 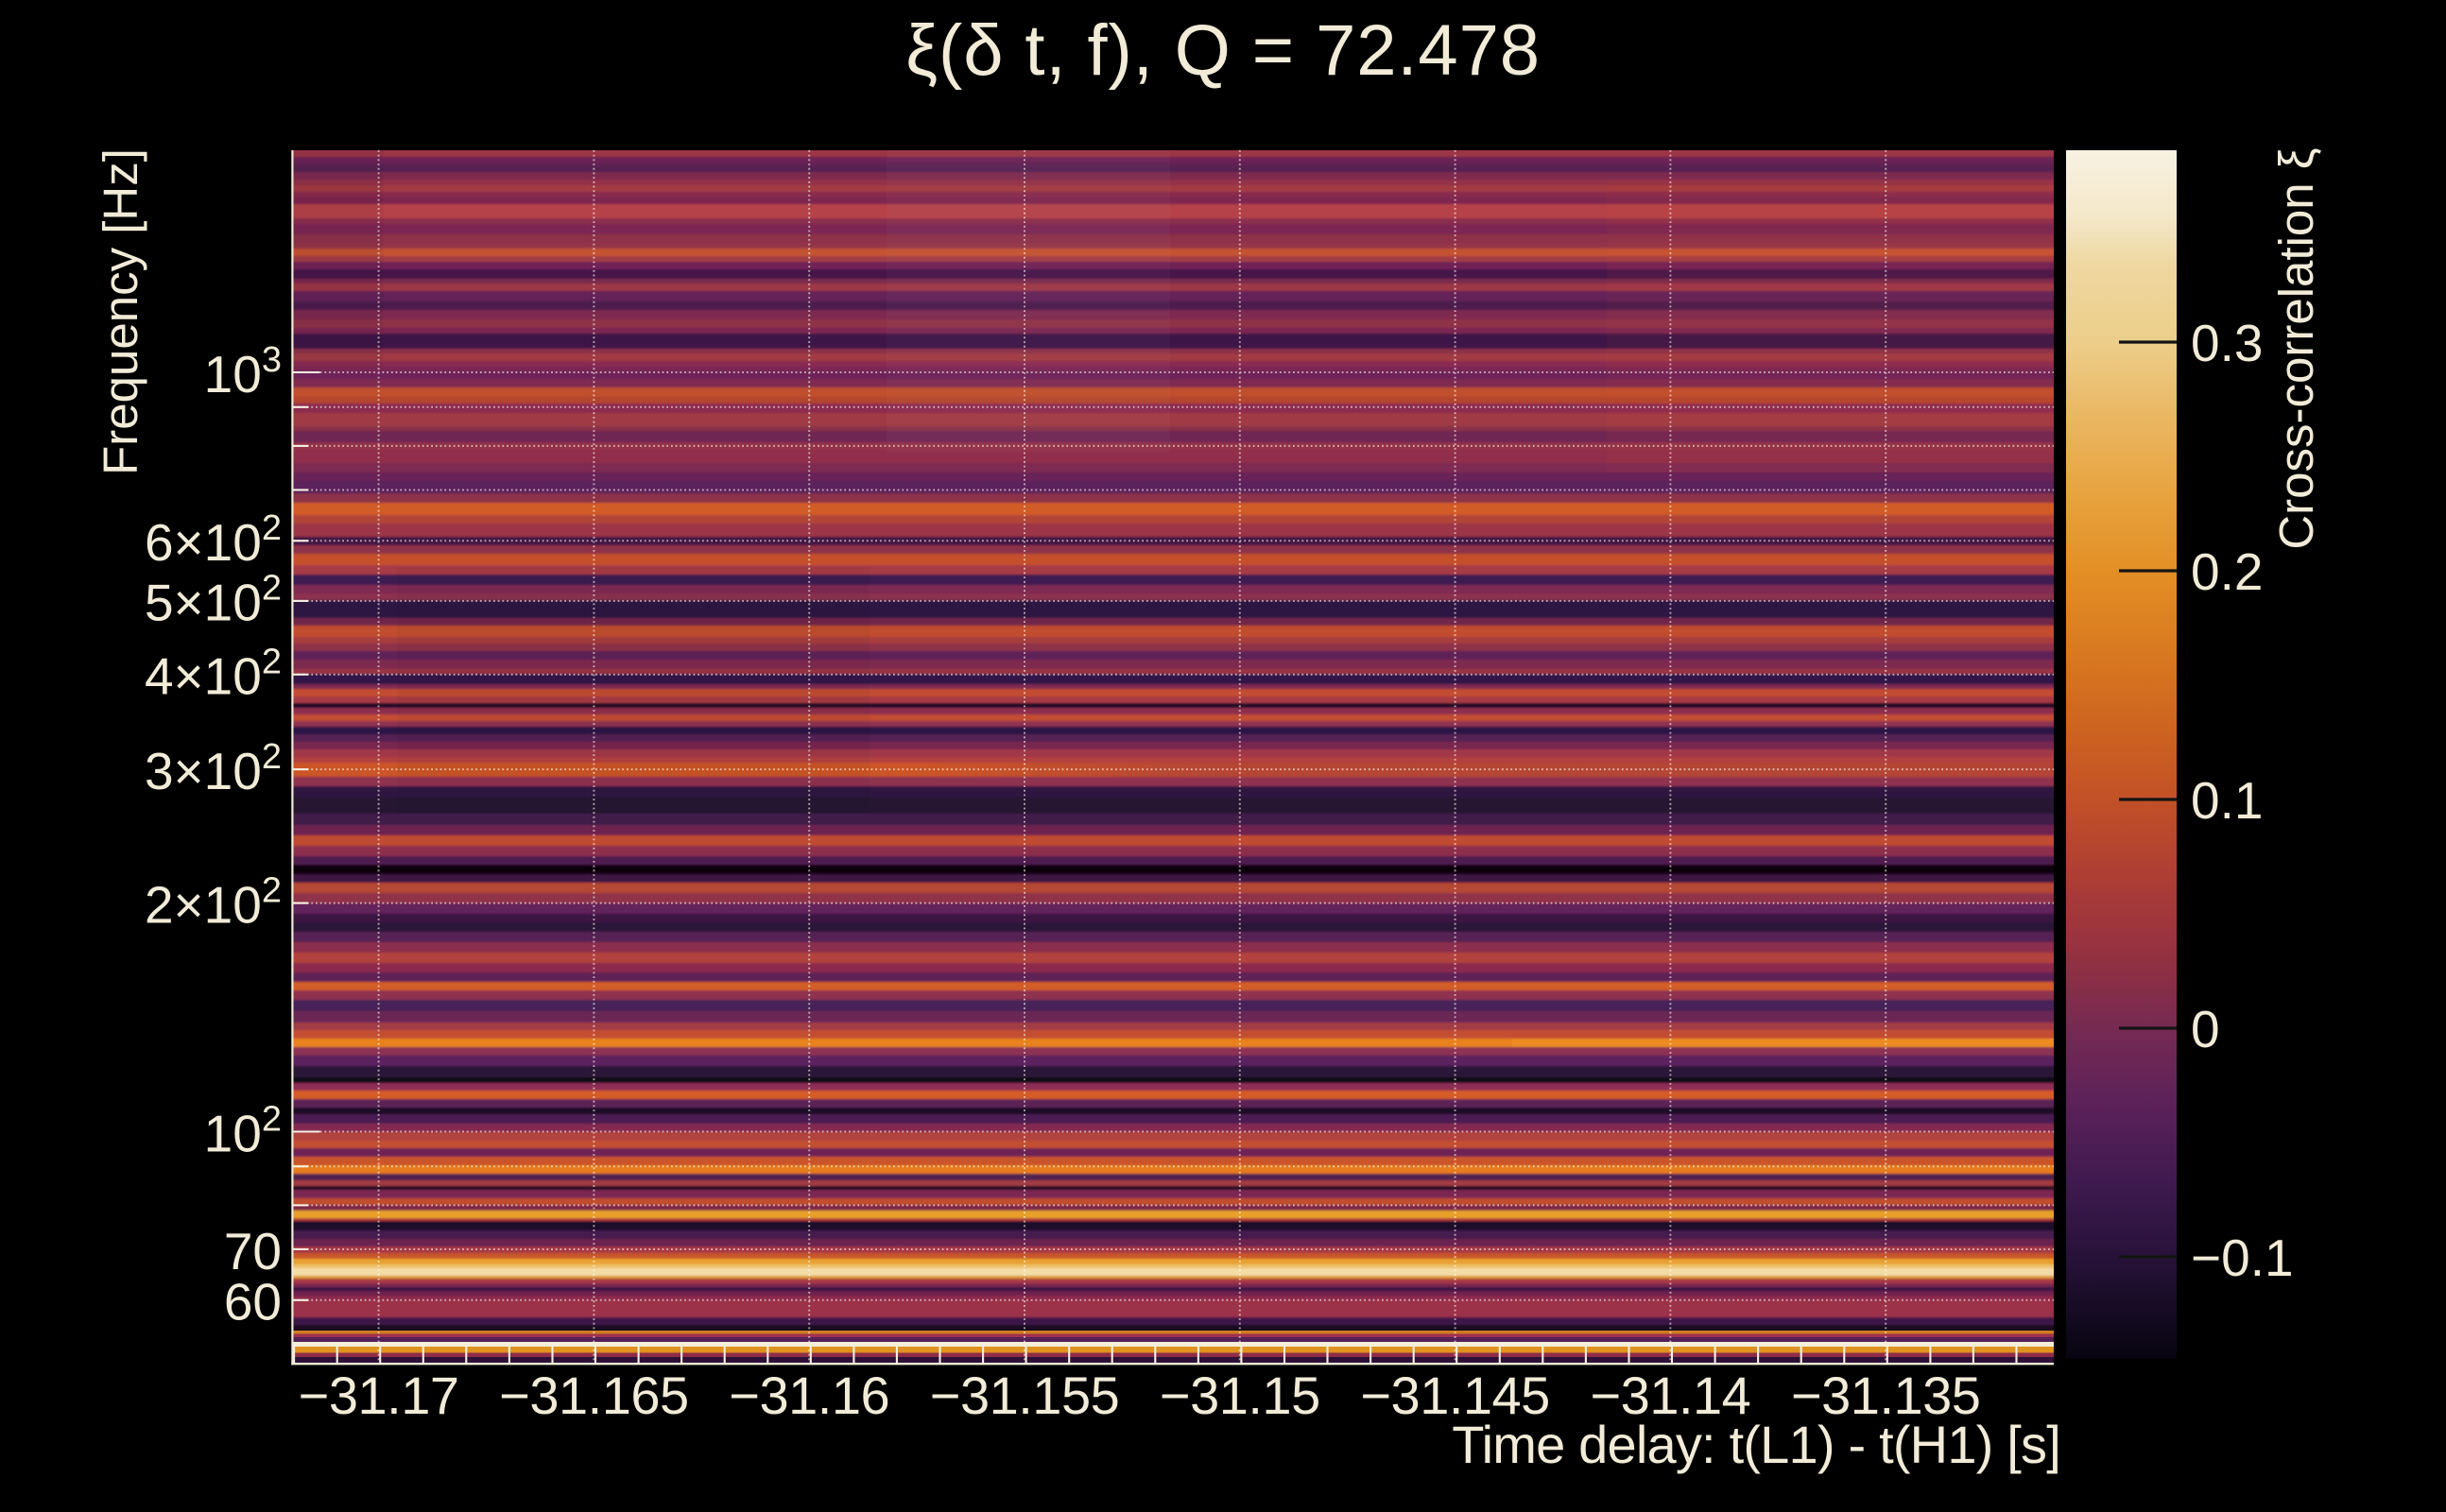 I want to click on svg-text: Cross-correlation ξ, so click(x=2296, y=348).